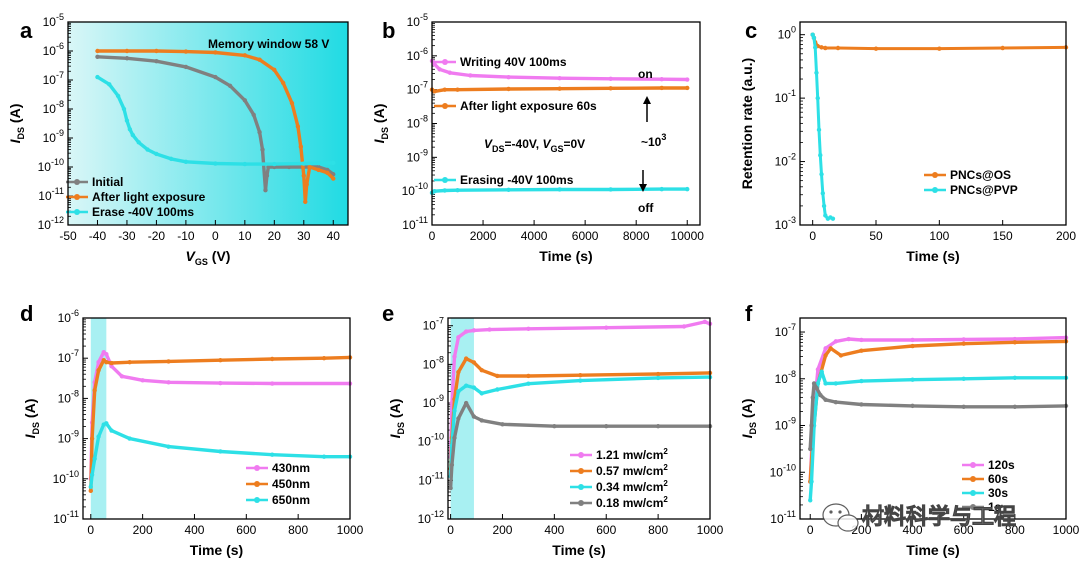 Image resolution: width=1080 pixels, height=564 pixels. What do you see at coordinates (632, 470) in the screenshot?
I see `legend-label: 0.57 mw/cm2` at bounding box center [632, 470].